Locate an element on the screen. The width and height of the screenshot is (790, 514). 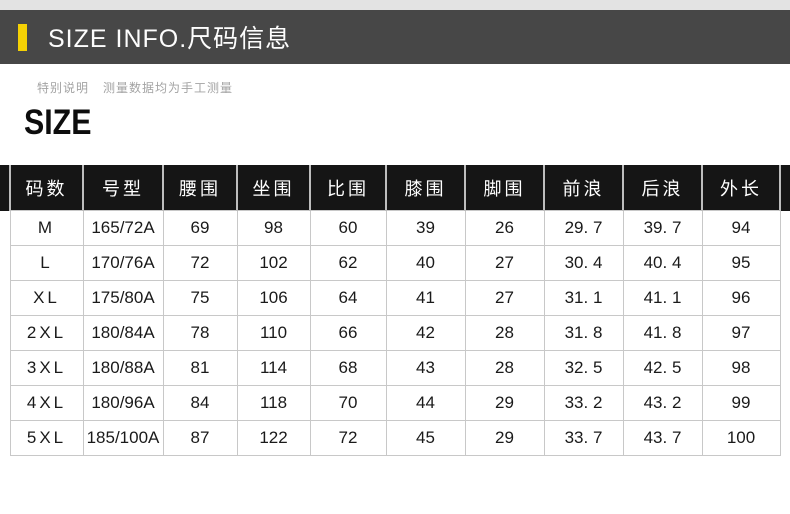
table-cell: 26 is located at coordinates (504, 228).